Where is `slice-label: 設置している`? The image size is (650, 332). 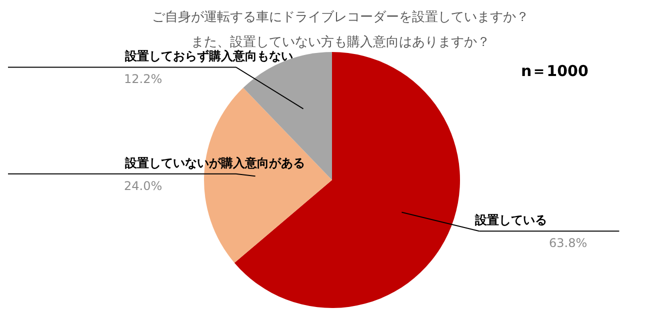 slice-label: 設置している is located at coordinates (510, 220).